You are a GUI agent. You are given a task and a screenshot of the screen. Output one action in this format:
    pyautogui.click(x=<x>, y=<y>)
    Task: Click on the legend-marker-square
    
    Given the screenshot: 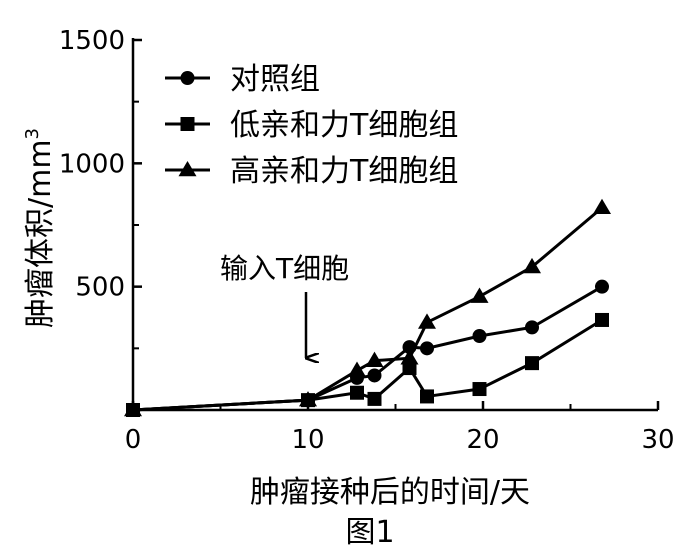 What is the action you would take?
    pyautogui.click(x=187, y=124)
    